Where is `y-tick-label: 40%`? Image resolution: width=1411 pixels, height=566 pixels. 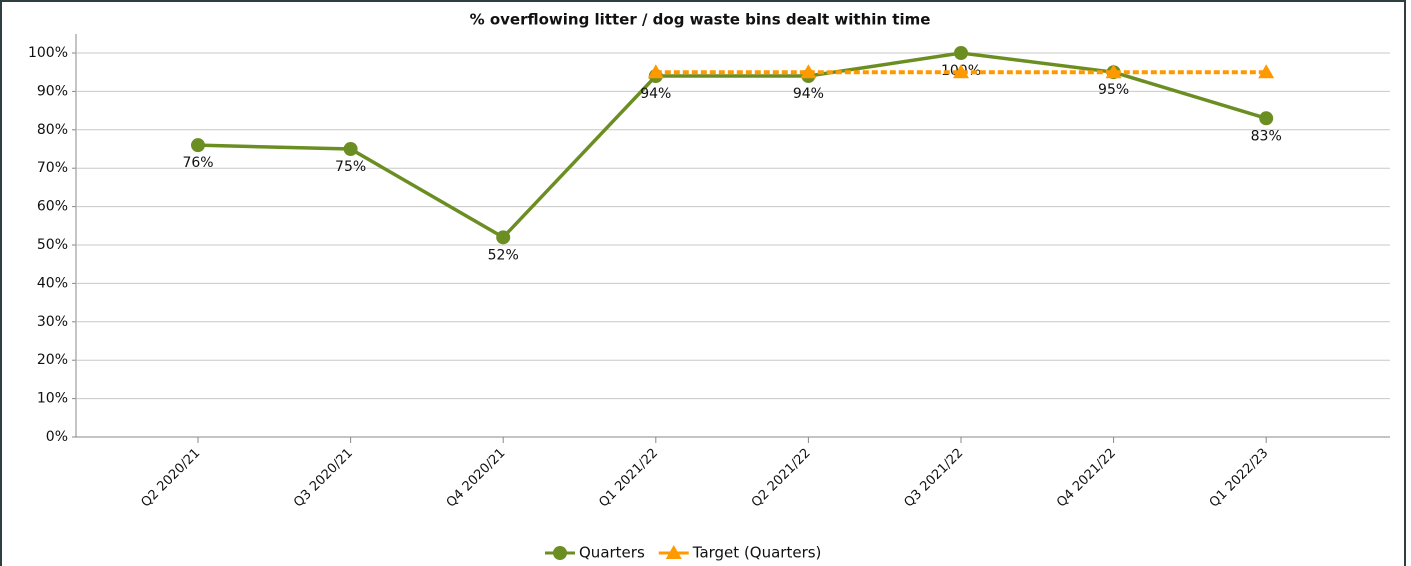 y-tick-label: 40% is located at coordinates (52, 283).